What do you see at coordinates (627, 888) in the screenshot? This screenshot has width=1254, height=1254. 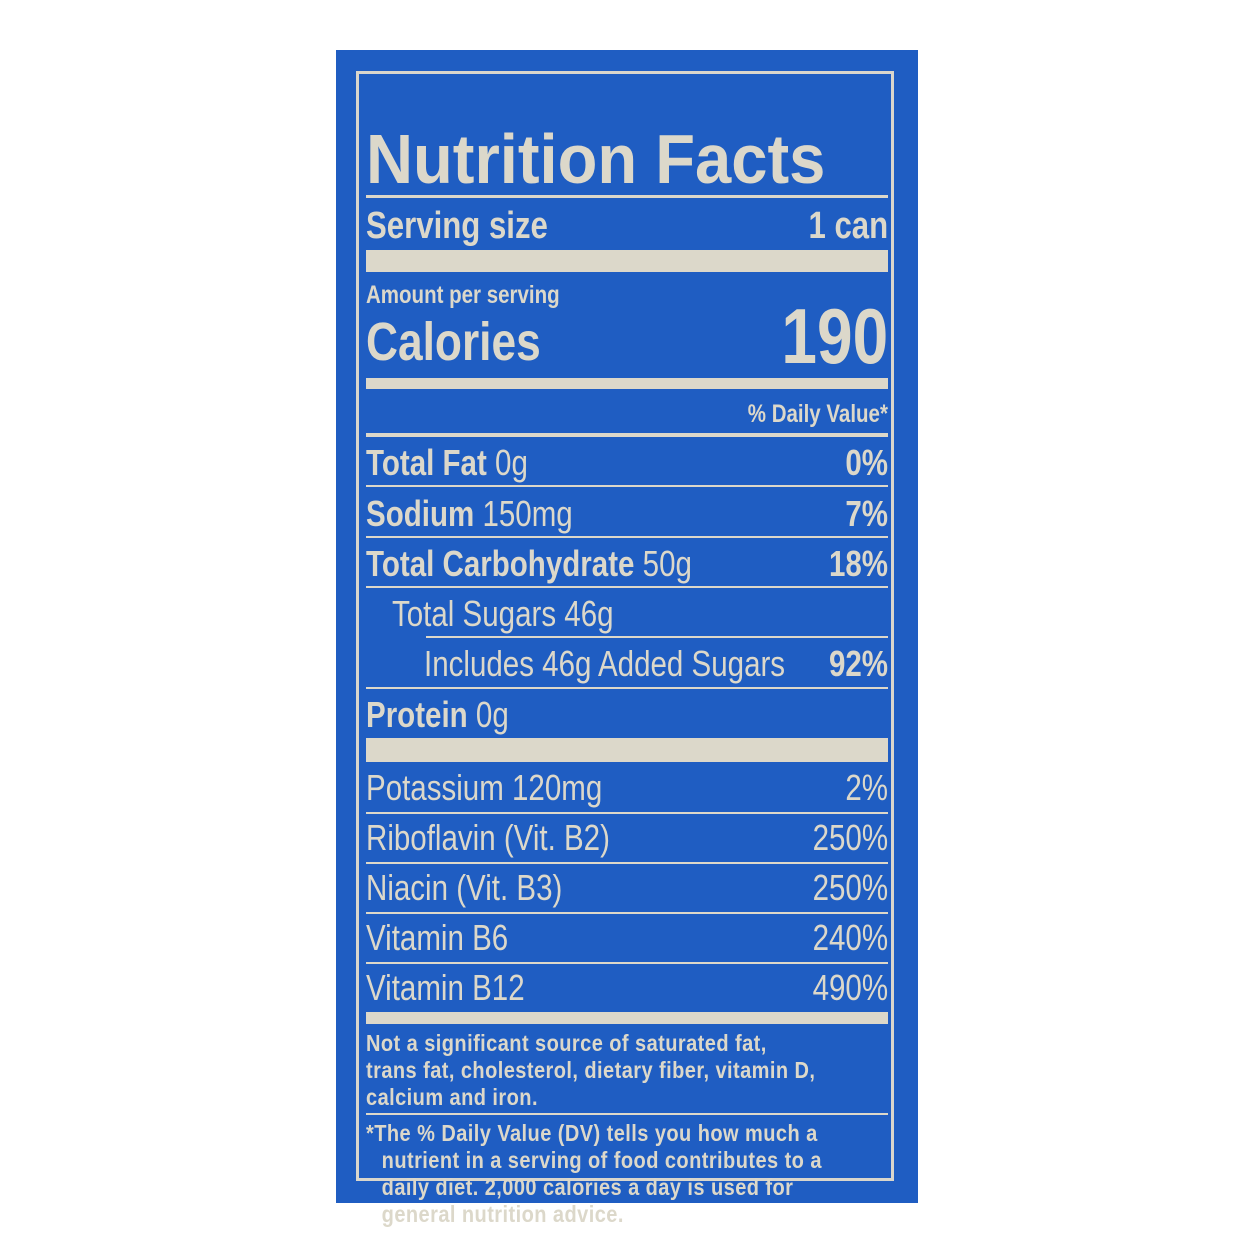 I see `vitamin-row: Niacin (Vit. B3) 250%` at bounding box center [627, 888].